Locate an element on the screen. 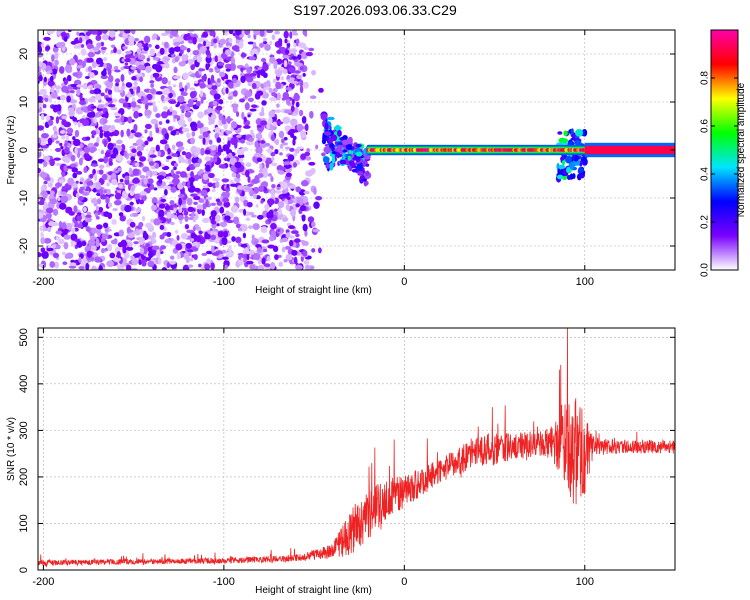 The image size is (750, 600). figure-title: S197.2026.093.06.33.C29 is located at coordinates (375, 10).